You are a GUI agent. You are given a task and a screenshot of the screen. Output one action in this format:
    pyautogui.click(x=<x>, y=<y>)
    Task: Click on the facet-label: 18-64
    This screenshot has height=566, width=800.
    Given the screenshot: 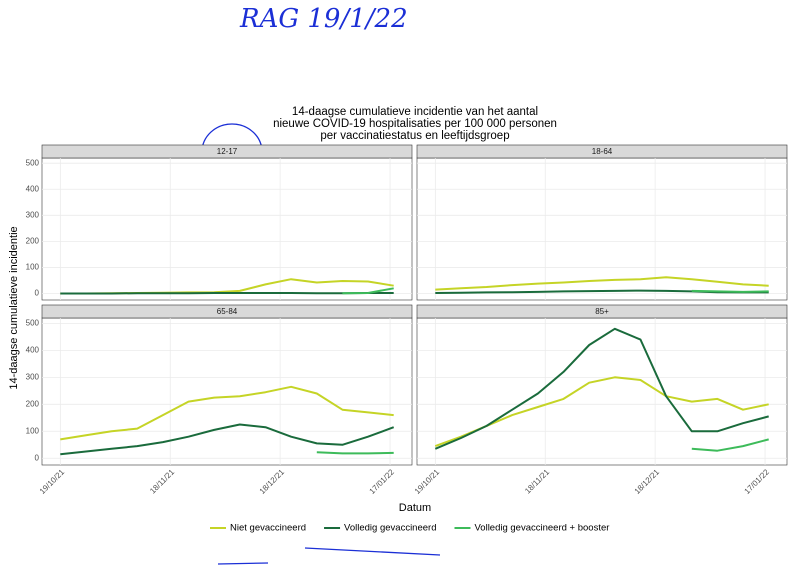 What is the action you would take?
    pyautogui.click(x=602, y=151)
    